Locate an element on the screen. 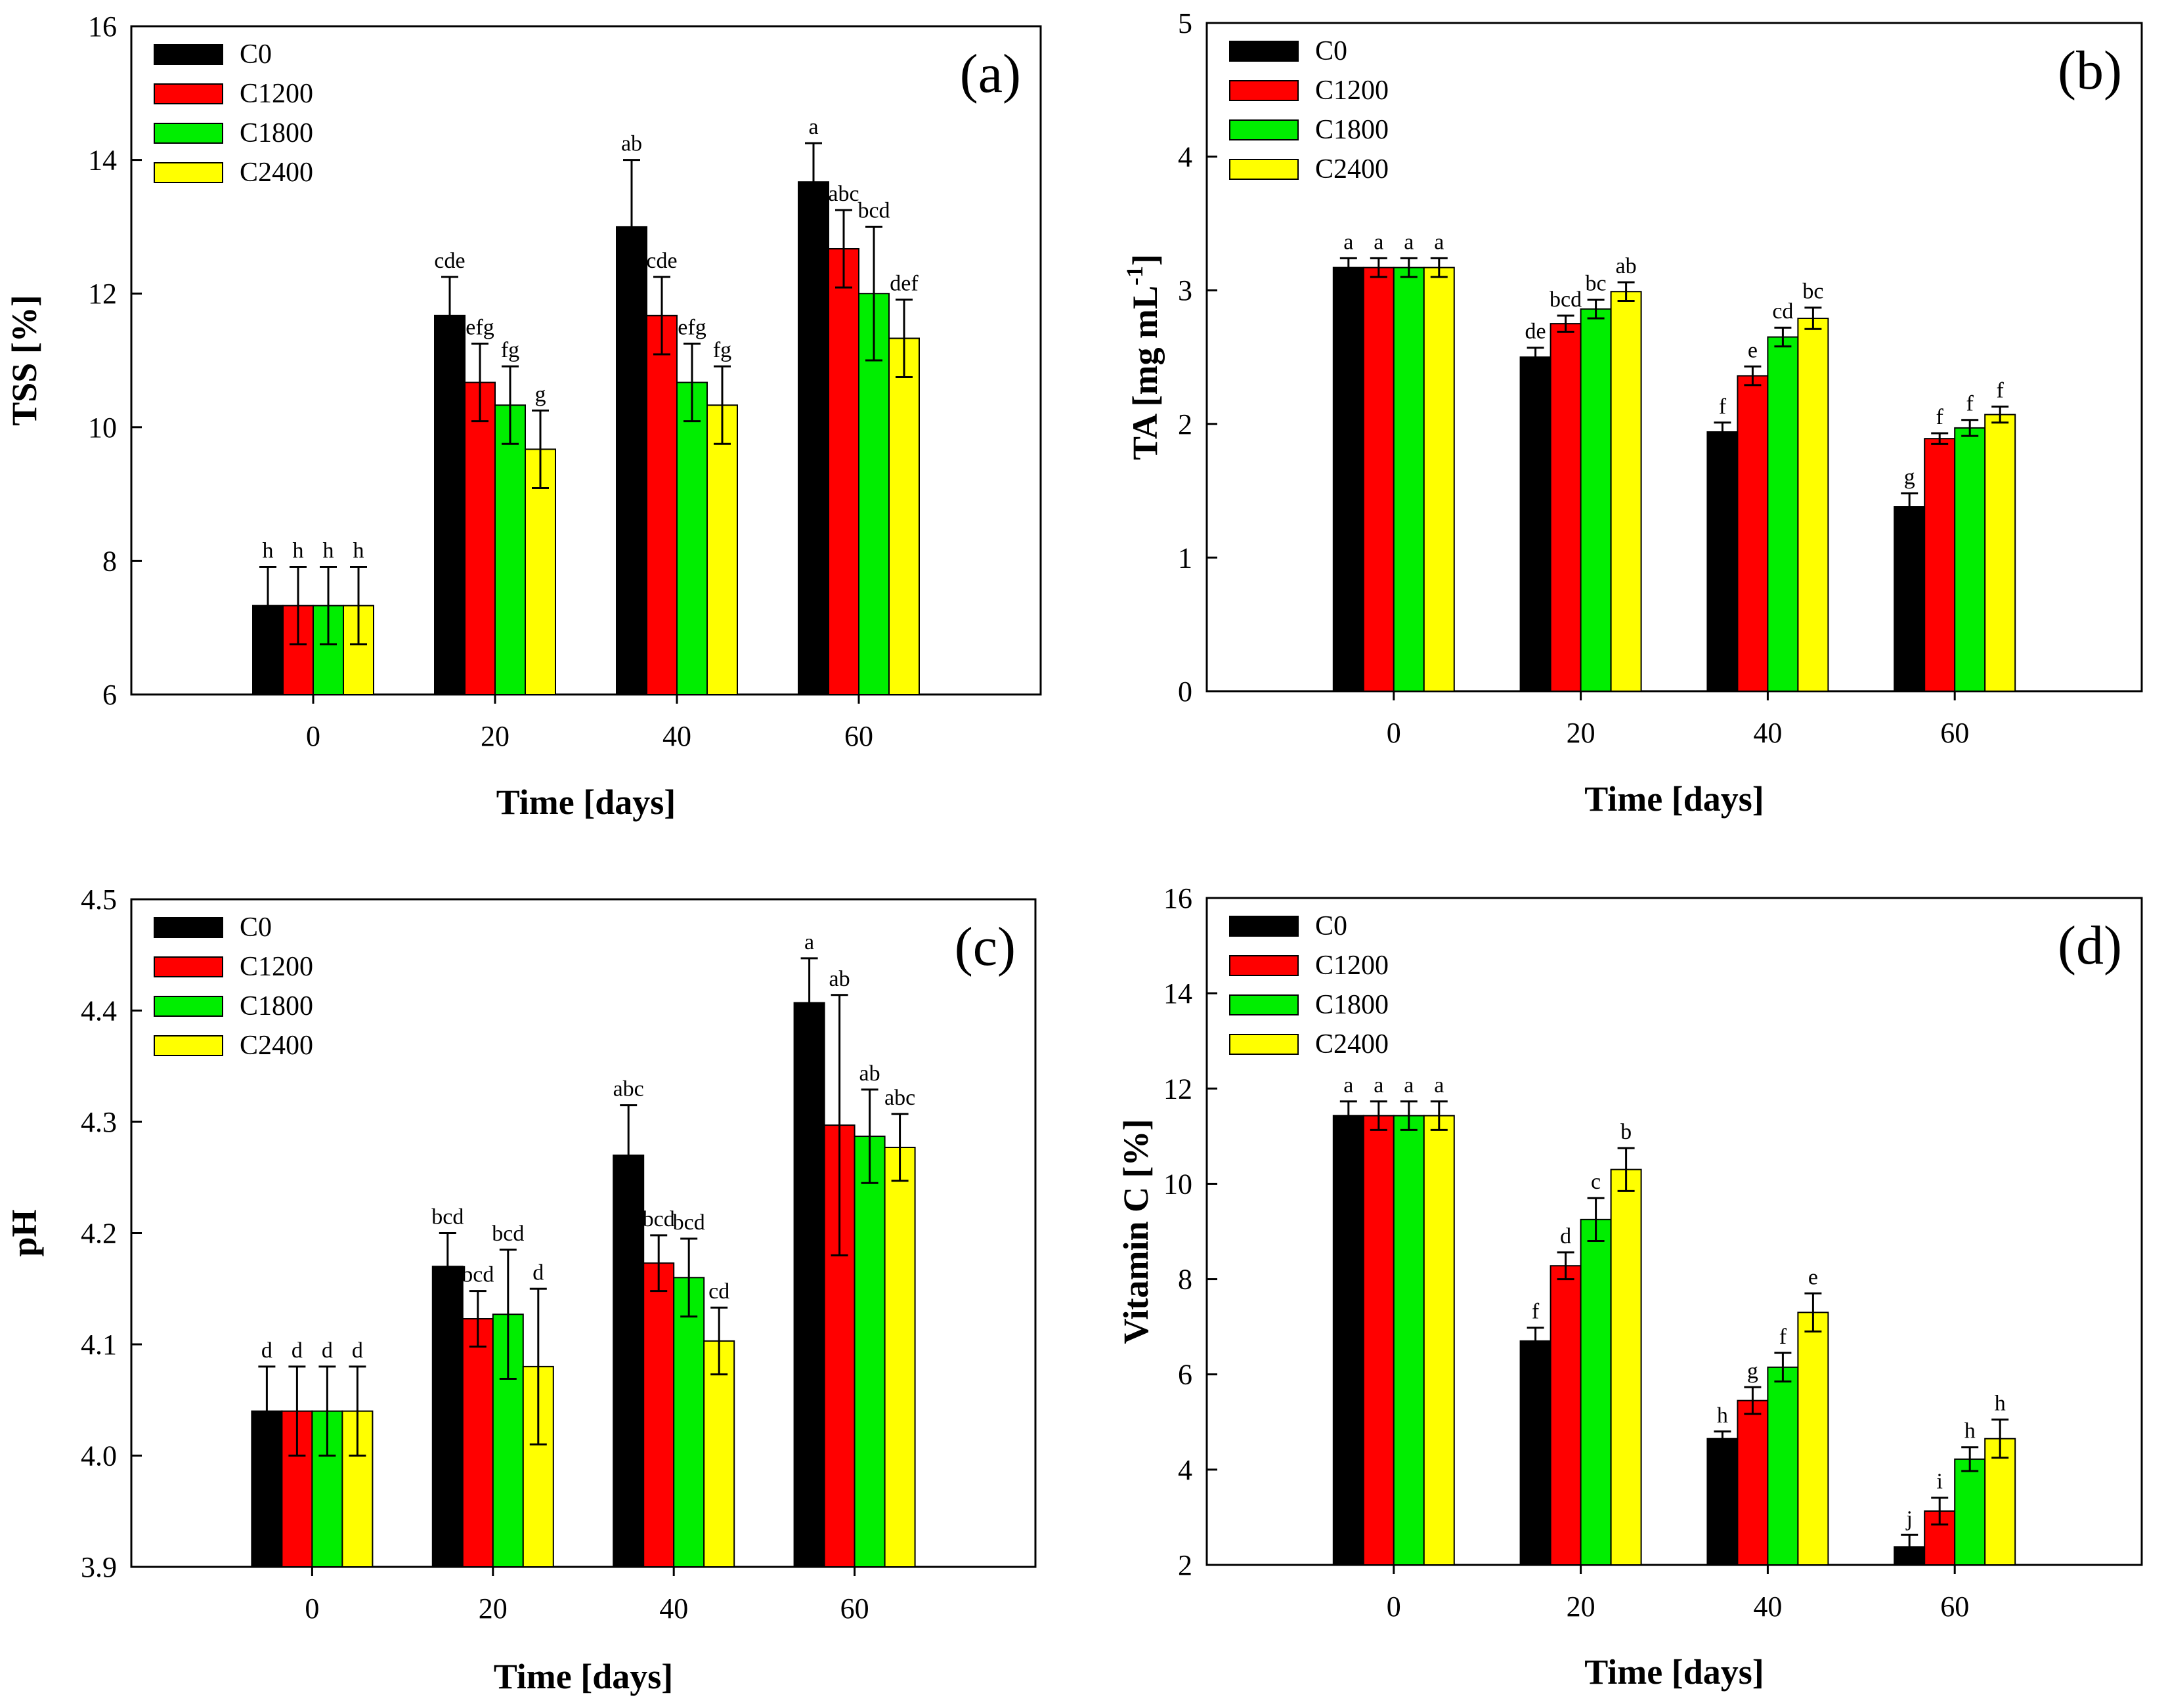  legend-label: C1200 is located at coordinates (276, 94).